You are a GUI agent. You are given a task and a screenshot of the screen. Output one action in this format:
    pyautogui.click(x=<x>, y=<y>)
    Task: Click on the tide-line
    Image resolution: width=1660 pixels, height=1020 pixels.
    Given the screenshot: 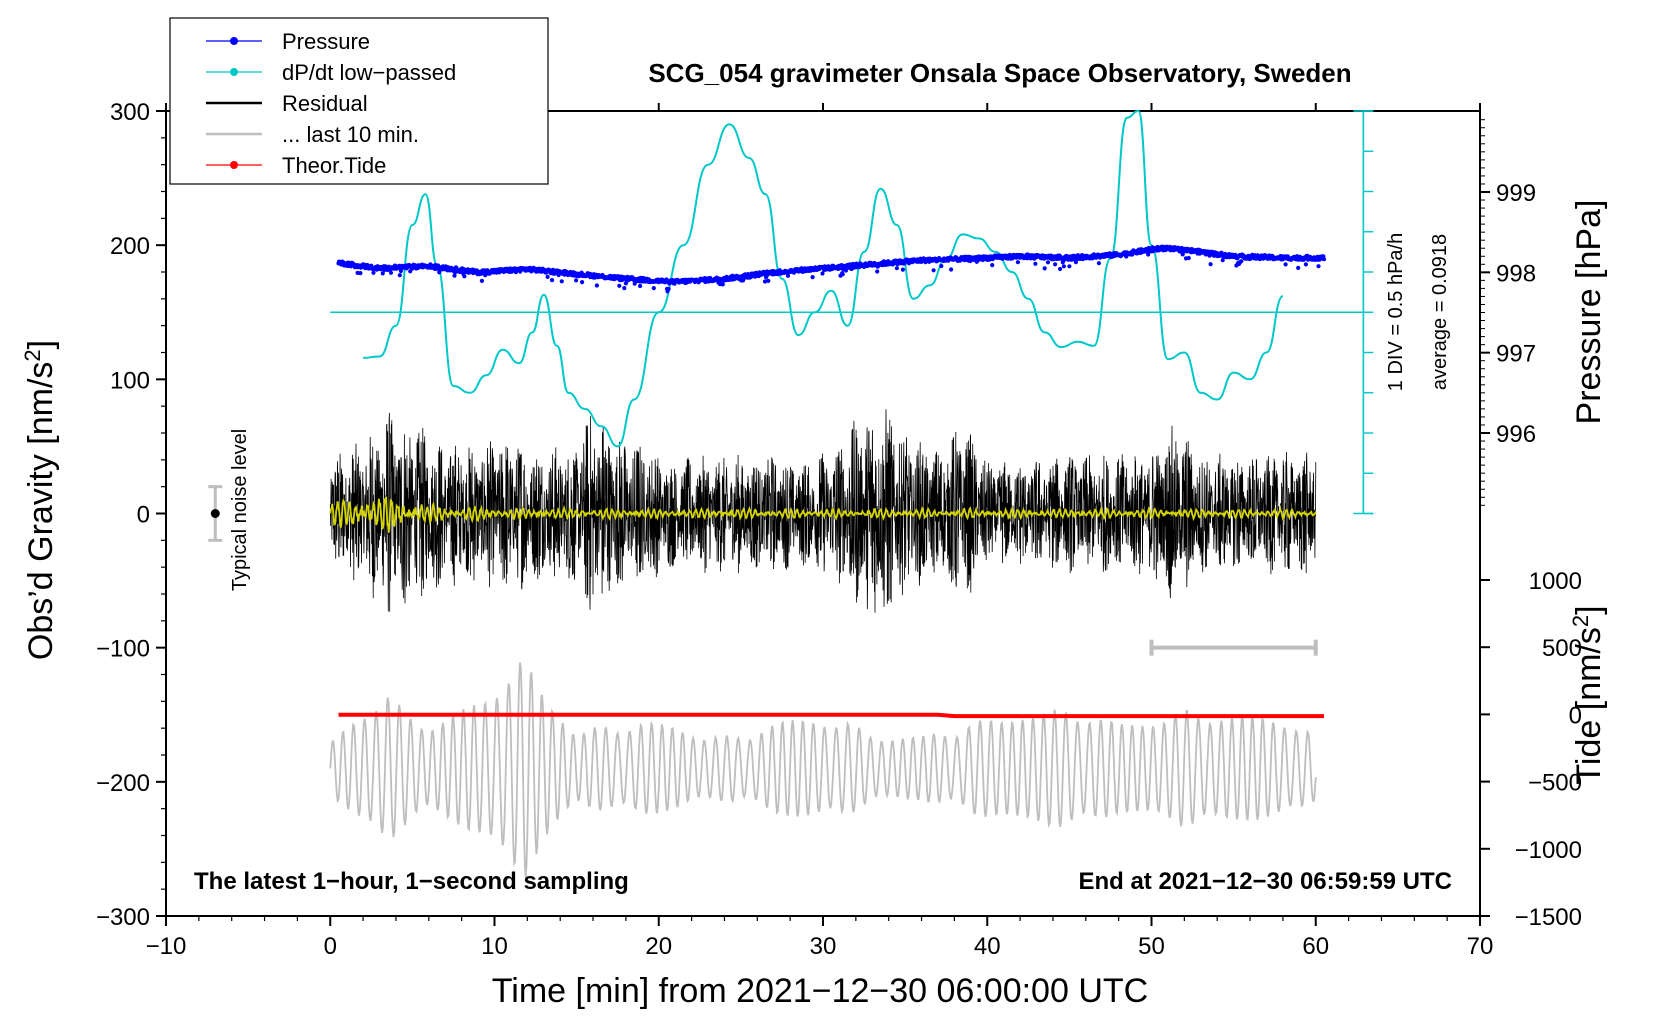 What is the action you would take?
    pyautogui.click(x=831, y=715)
    